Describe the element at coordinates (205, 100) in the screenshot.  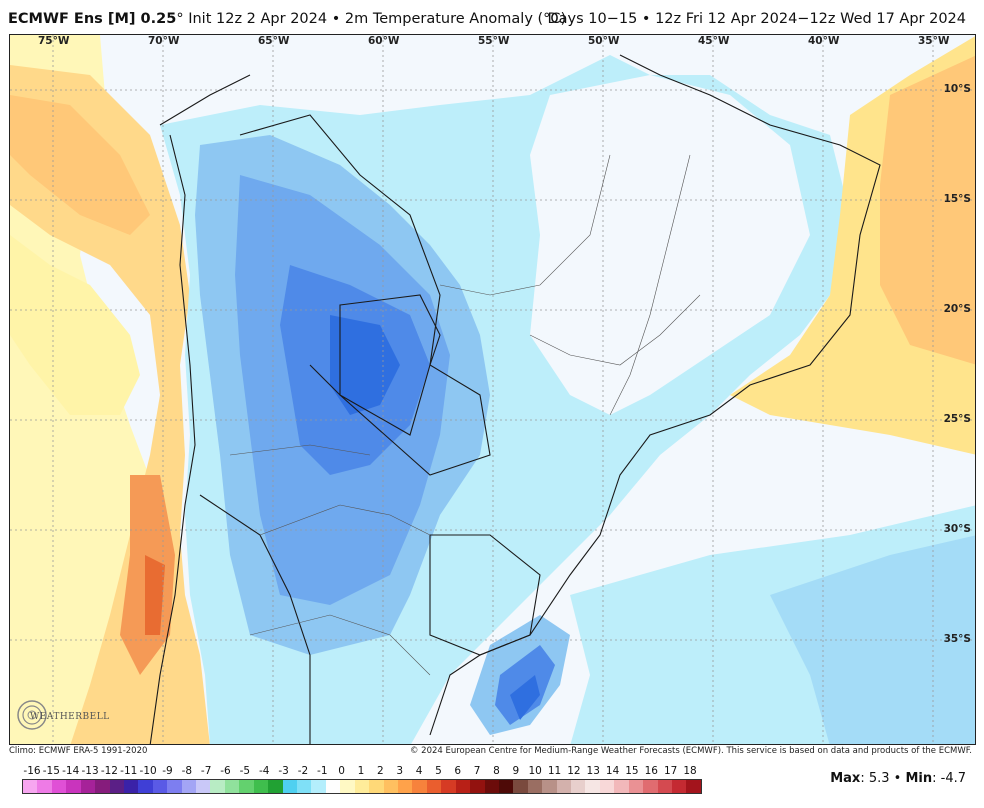
I see `peru-border` at that location.